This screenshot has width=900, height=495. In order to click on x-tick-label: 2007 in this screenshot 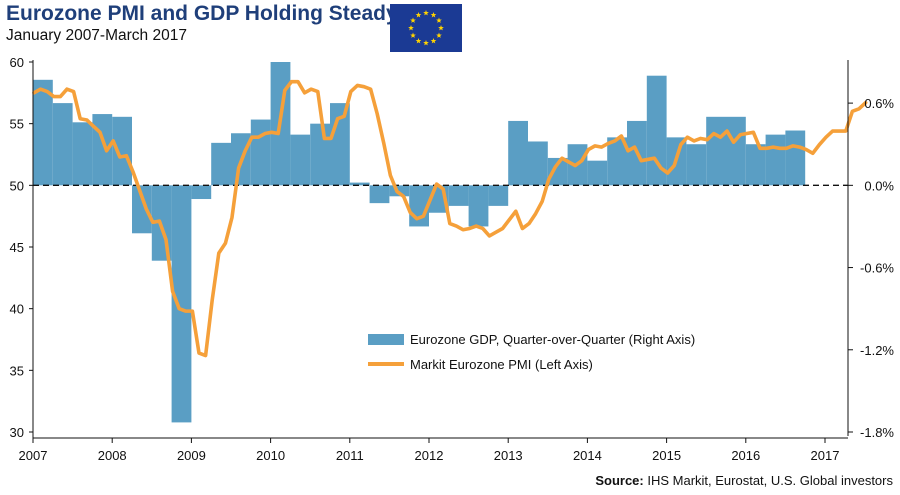, I will do `click(33, 455)`.